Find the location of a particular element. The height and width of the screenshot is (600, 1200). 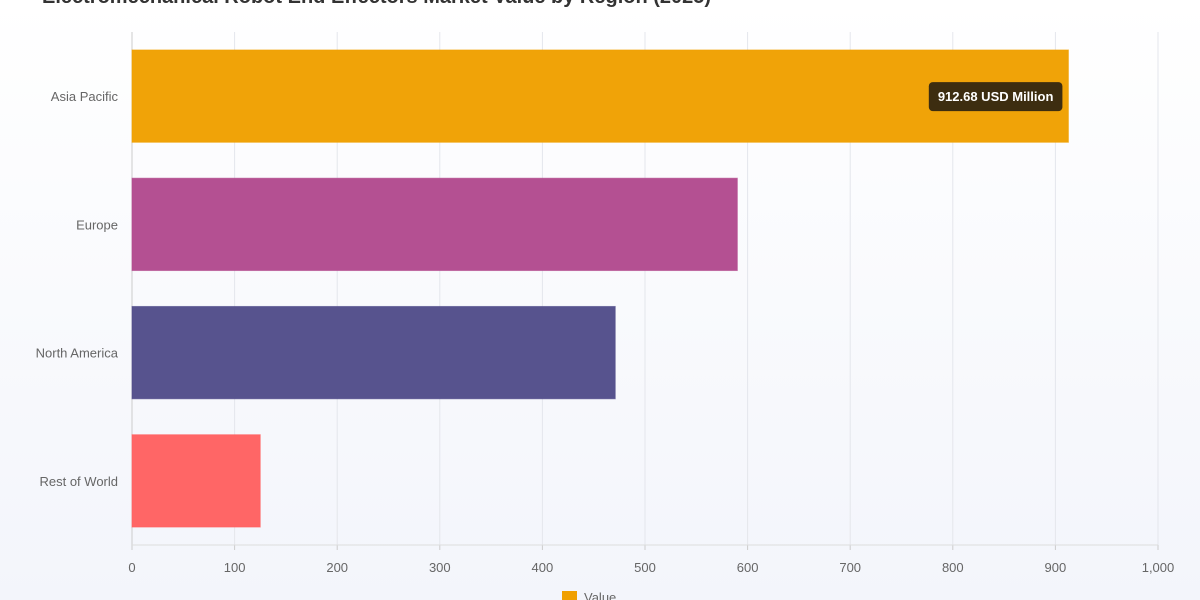

y-tick-label: Europe is located at coordinates (97, 224).